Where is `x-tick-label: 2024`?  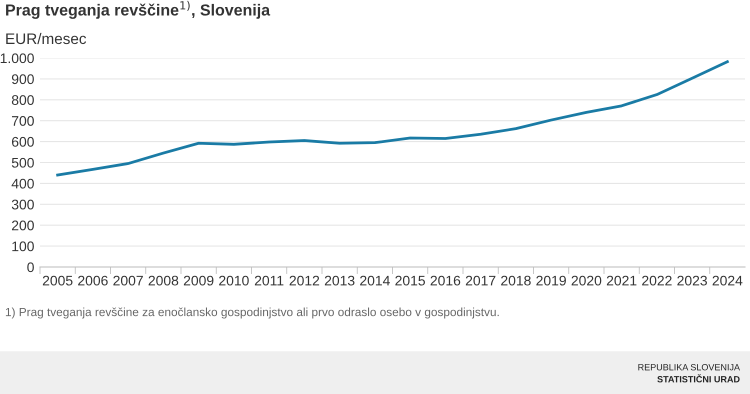 x-tick-label: 2024 is located at coordinates (727, 281).